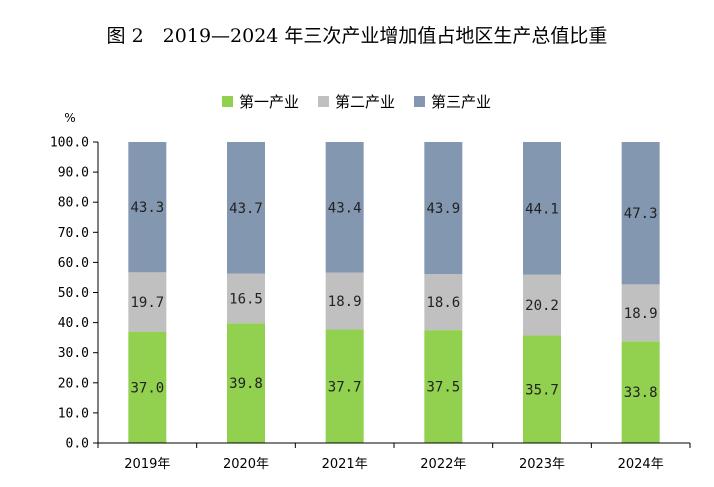 Image resolution: width=714 pixels, height=487 pixels. Describe the element at coordinates (443, 464) in the screenshot. I see `x-tick-label-4: 2022年` at that location.